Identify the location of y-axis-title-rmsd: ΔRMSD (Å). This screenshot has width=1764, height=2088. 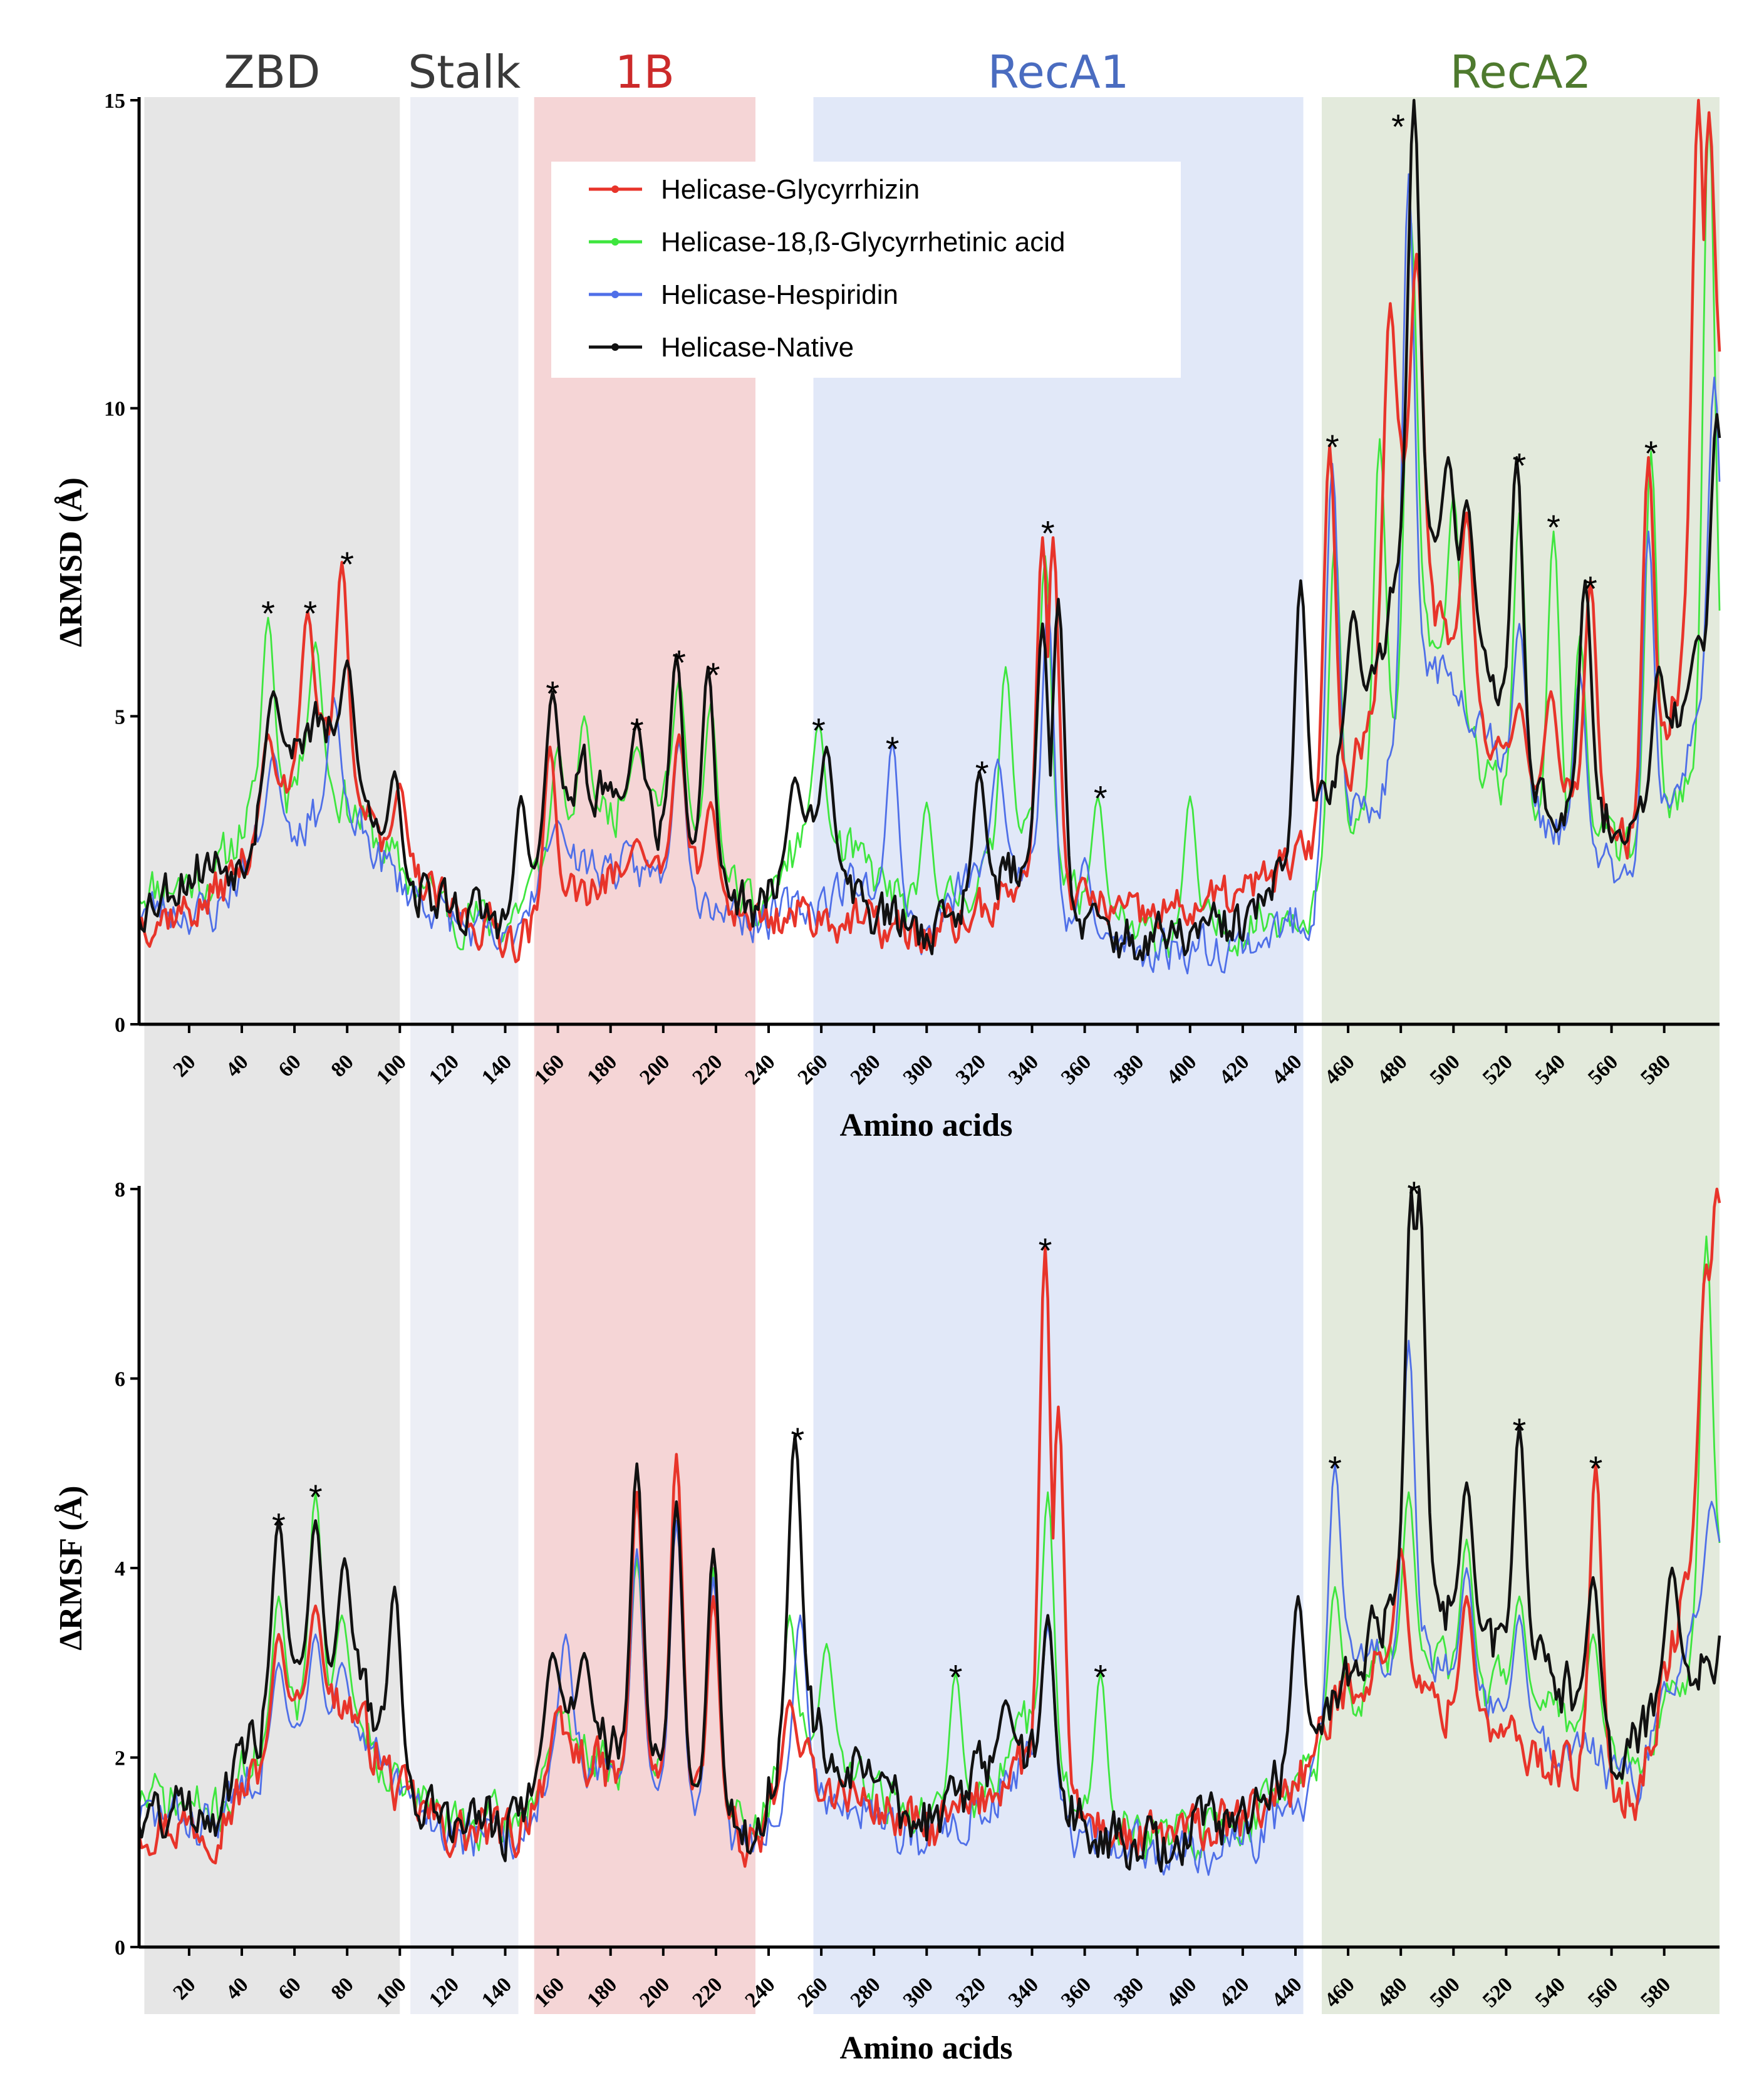
(71, 562).